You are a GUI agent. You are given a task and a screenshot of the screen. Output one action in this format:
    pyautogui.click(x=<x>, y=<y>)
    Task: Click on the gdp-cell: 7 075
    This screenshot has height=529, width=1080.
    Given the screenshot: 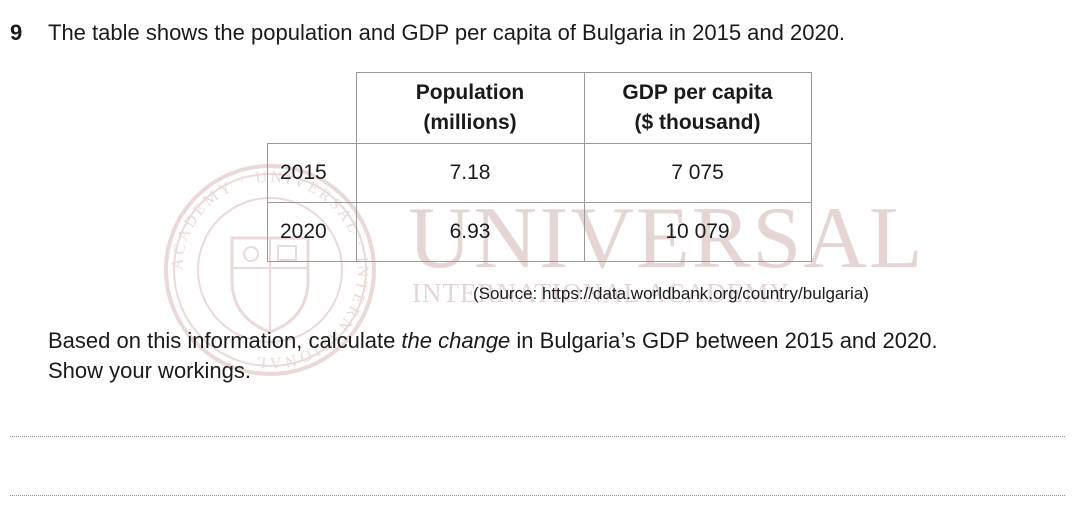 What is the action you would take?
    pyautogui.click(x=697, y=173)
    